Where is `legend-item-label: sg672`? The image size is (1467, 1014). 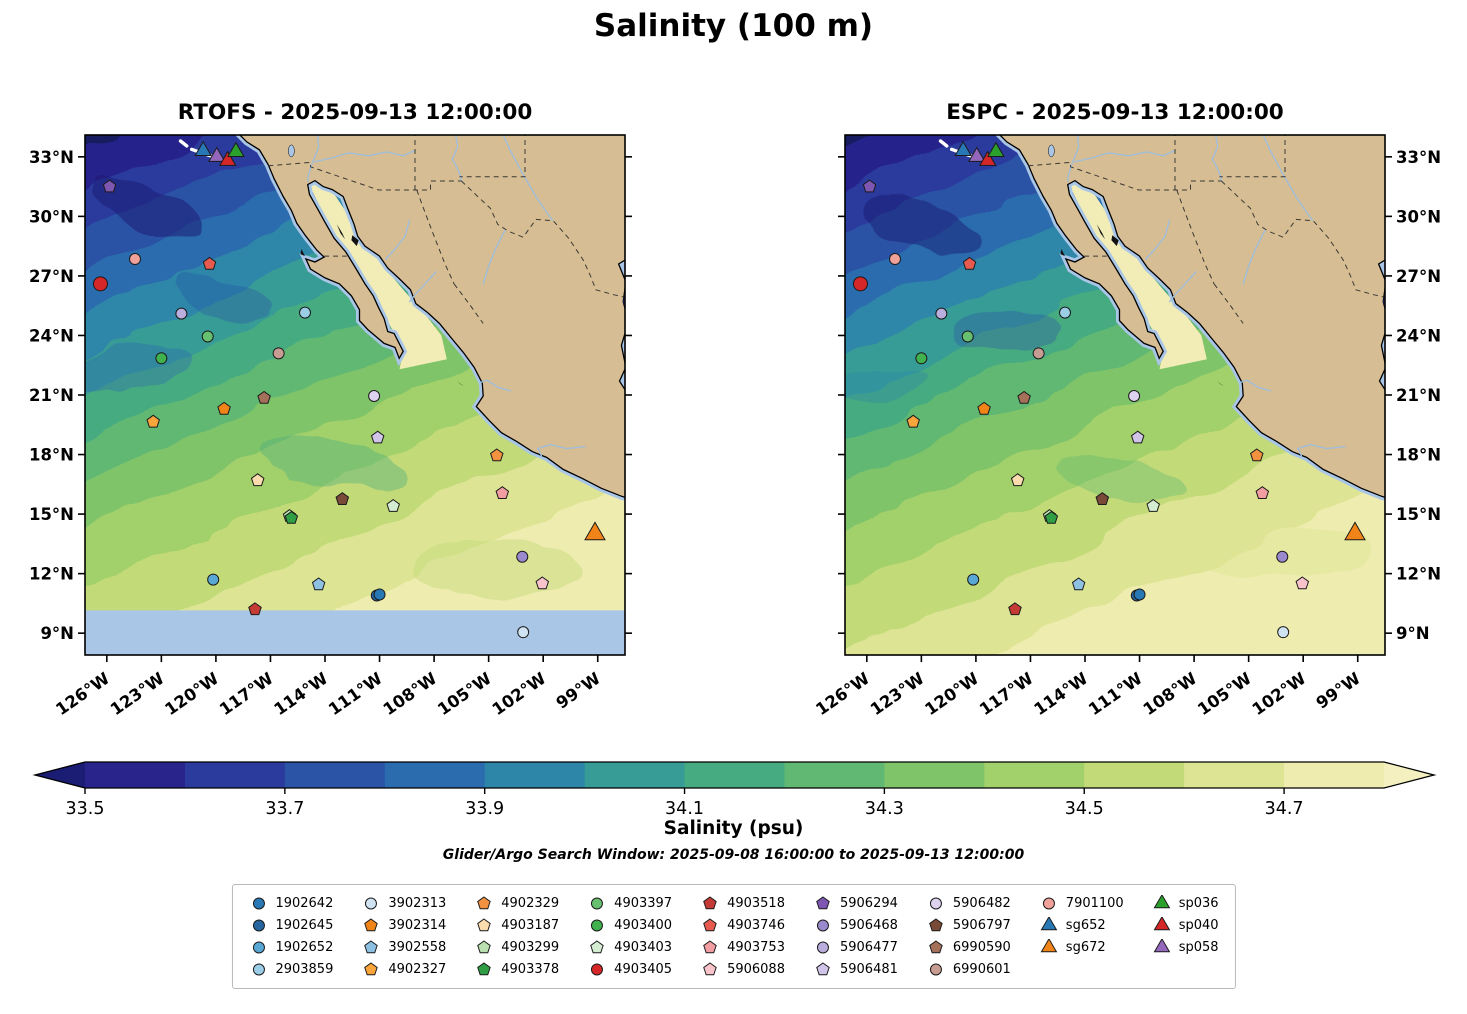
legend-item-label: sg672 is located at coordinates (1085, 947).